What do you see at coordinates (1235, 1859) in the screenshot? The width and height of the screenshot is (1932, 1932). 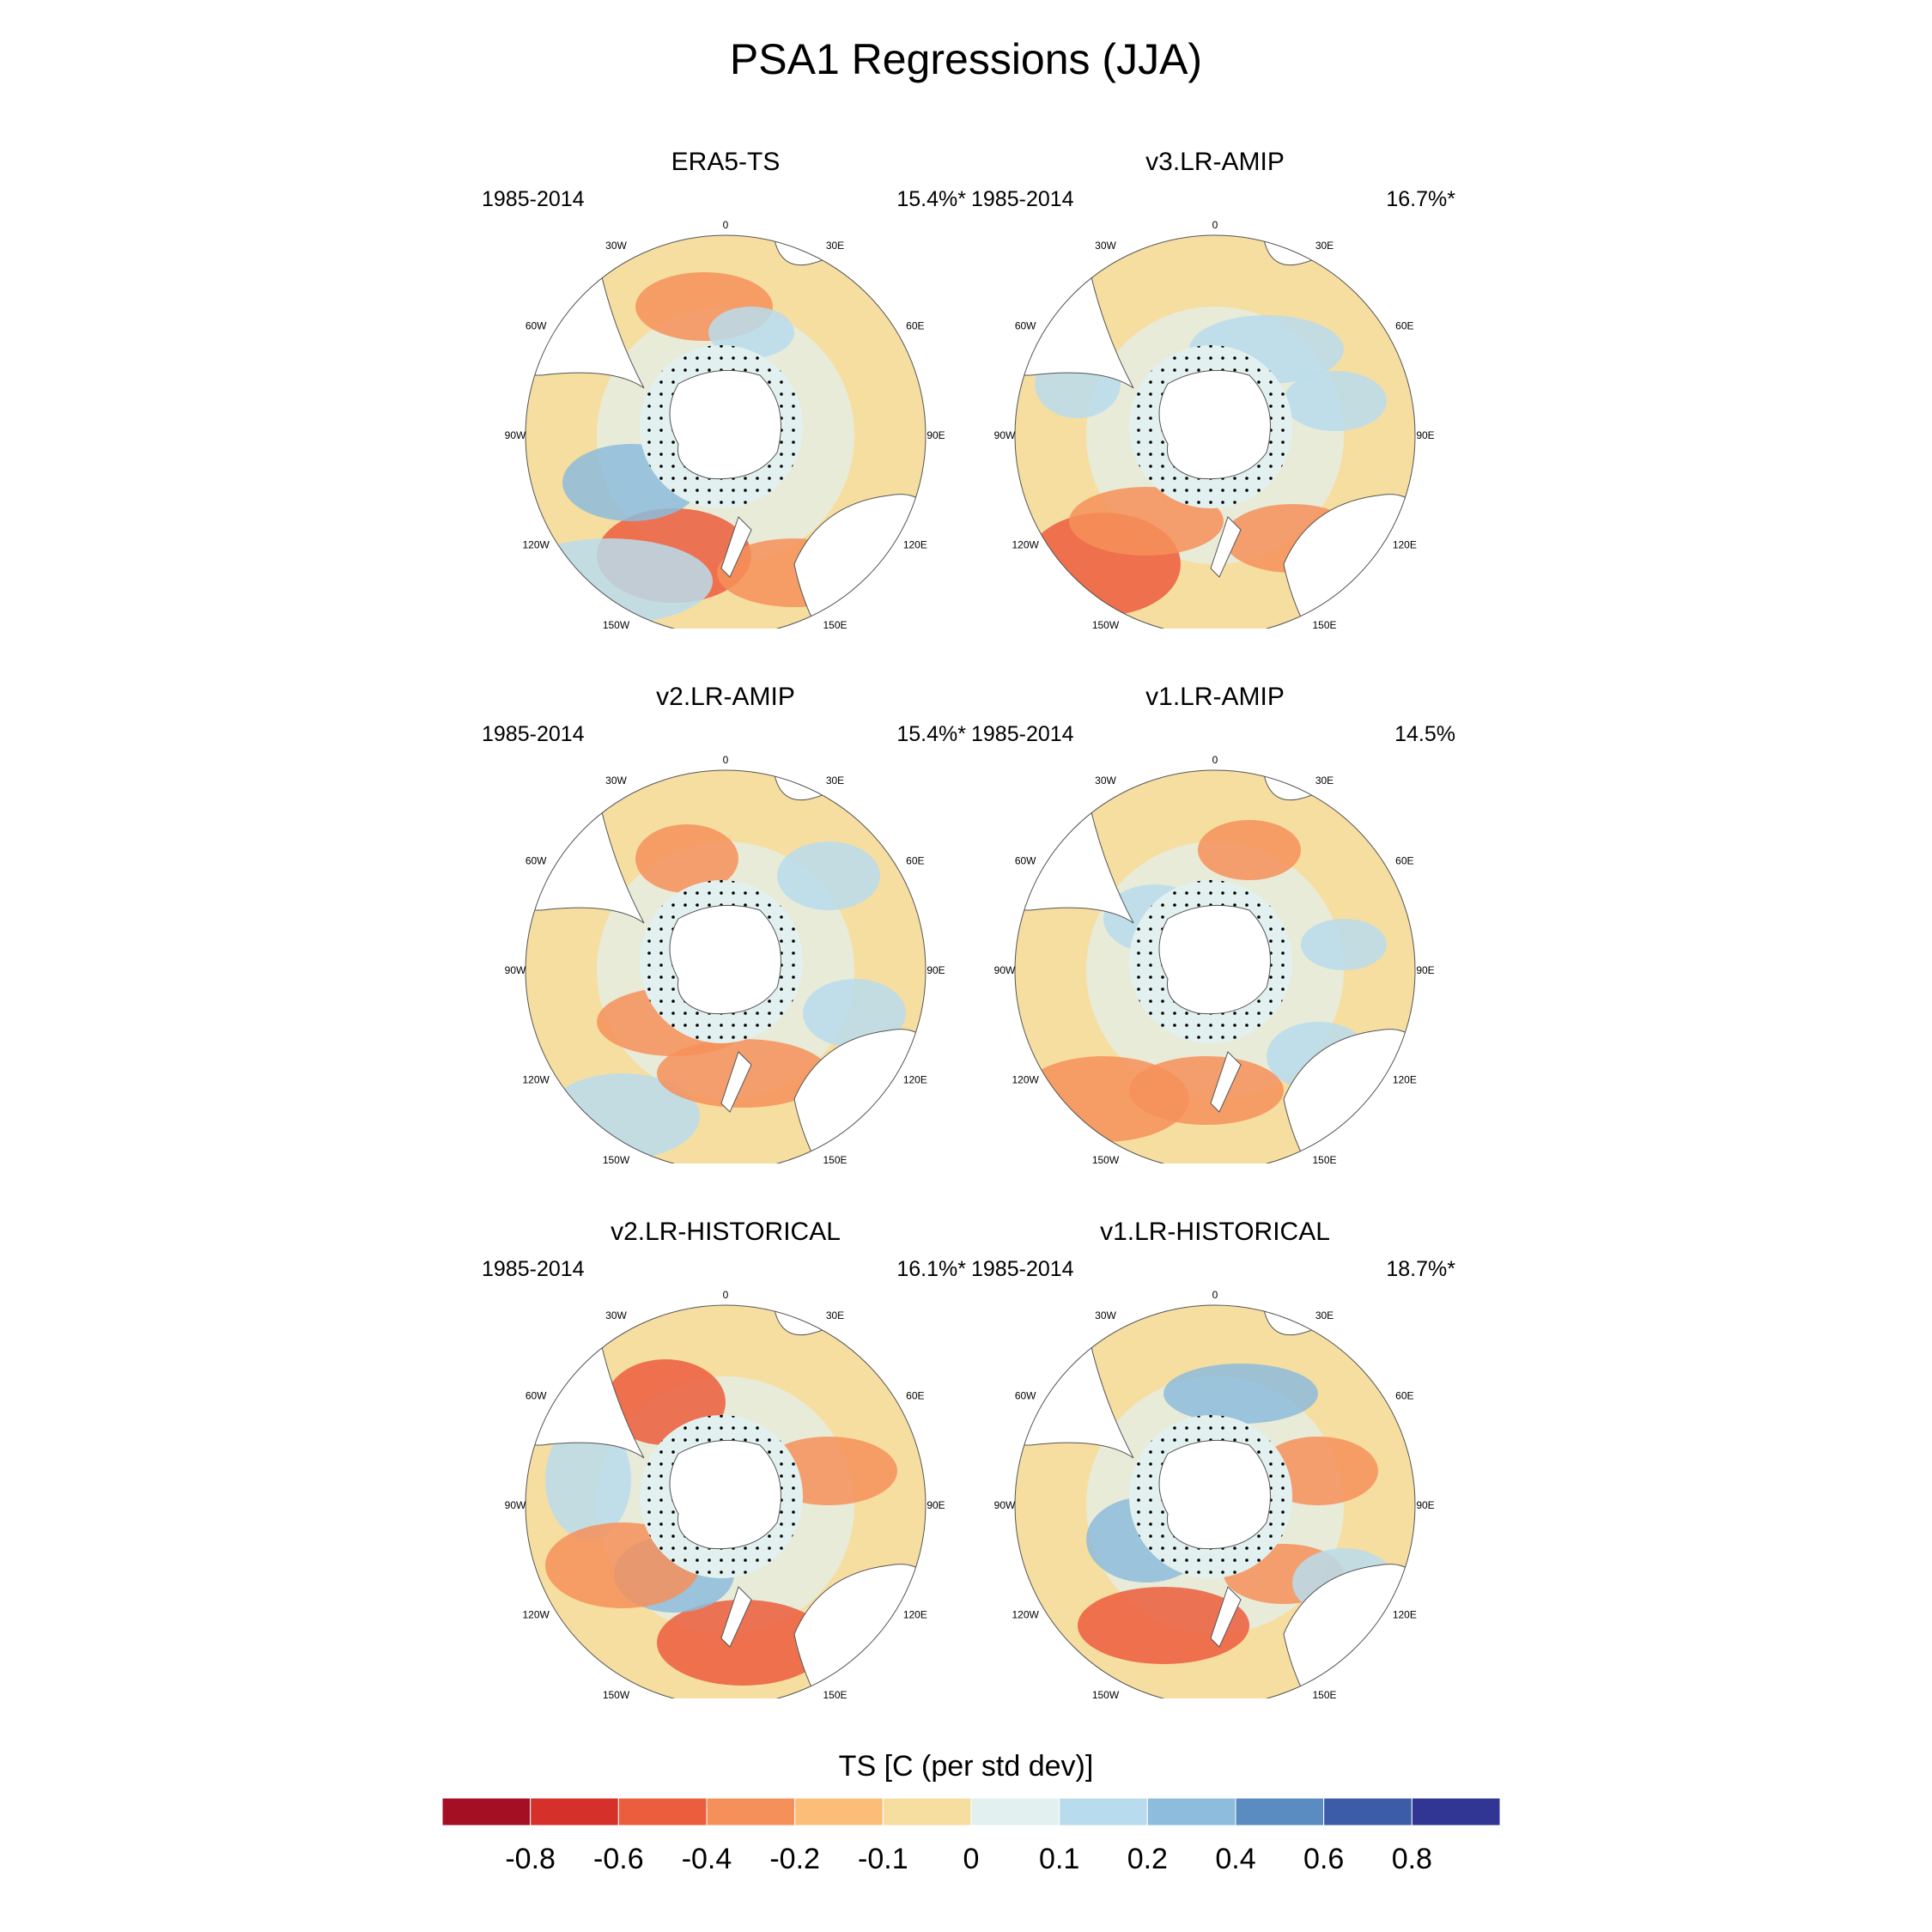 I see `colorbar-tick-label: 0.4` at bounding box center [1235, 1859].